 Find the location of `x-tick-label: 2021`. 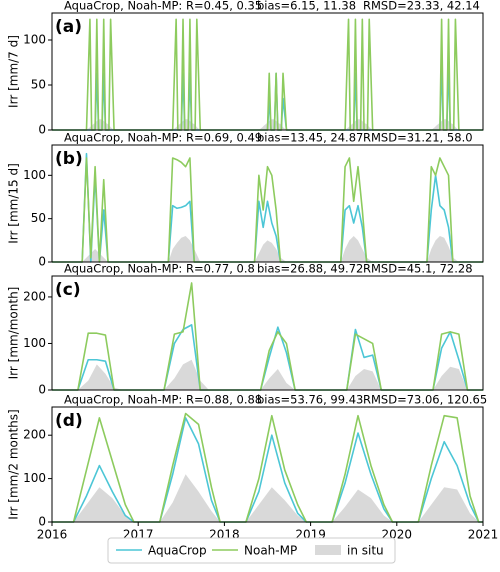

x-tick-label: 2021 is located at coordinates (483, 535).